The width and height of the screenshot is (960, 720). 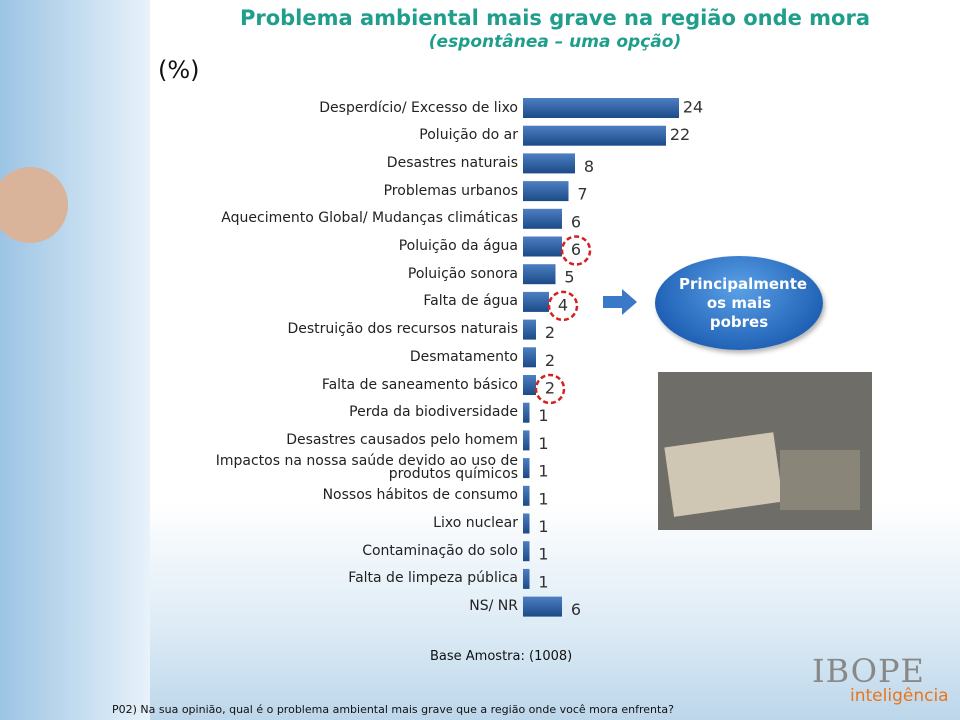 What do you see at coordinates (458, 246) in the screenshot?
I see `category-text: Poluição da água` at bounding box center [458, 246].